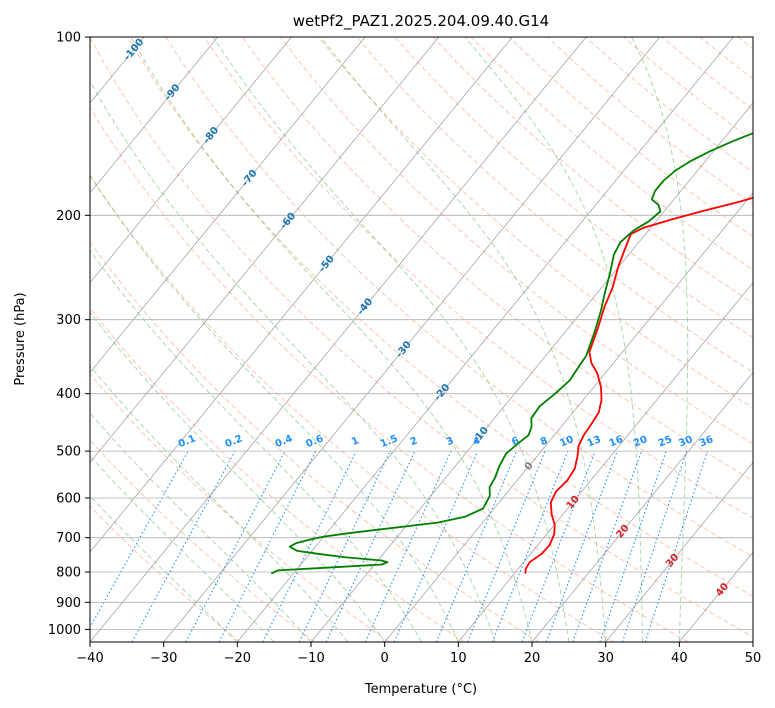 Image resolution: width=775 pixels, height=708 pixels. What do you see at coordinates (420, 689) in the screenshot?
I see `x-axis-label: Temperature (°C)` at bounding box center [420, 689].